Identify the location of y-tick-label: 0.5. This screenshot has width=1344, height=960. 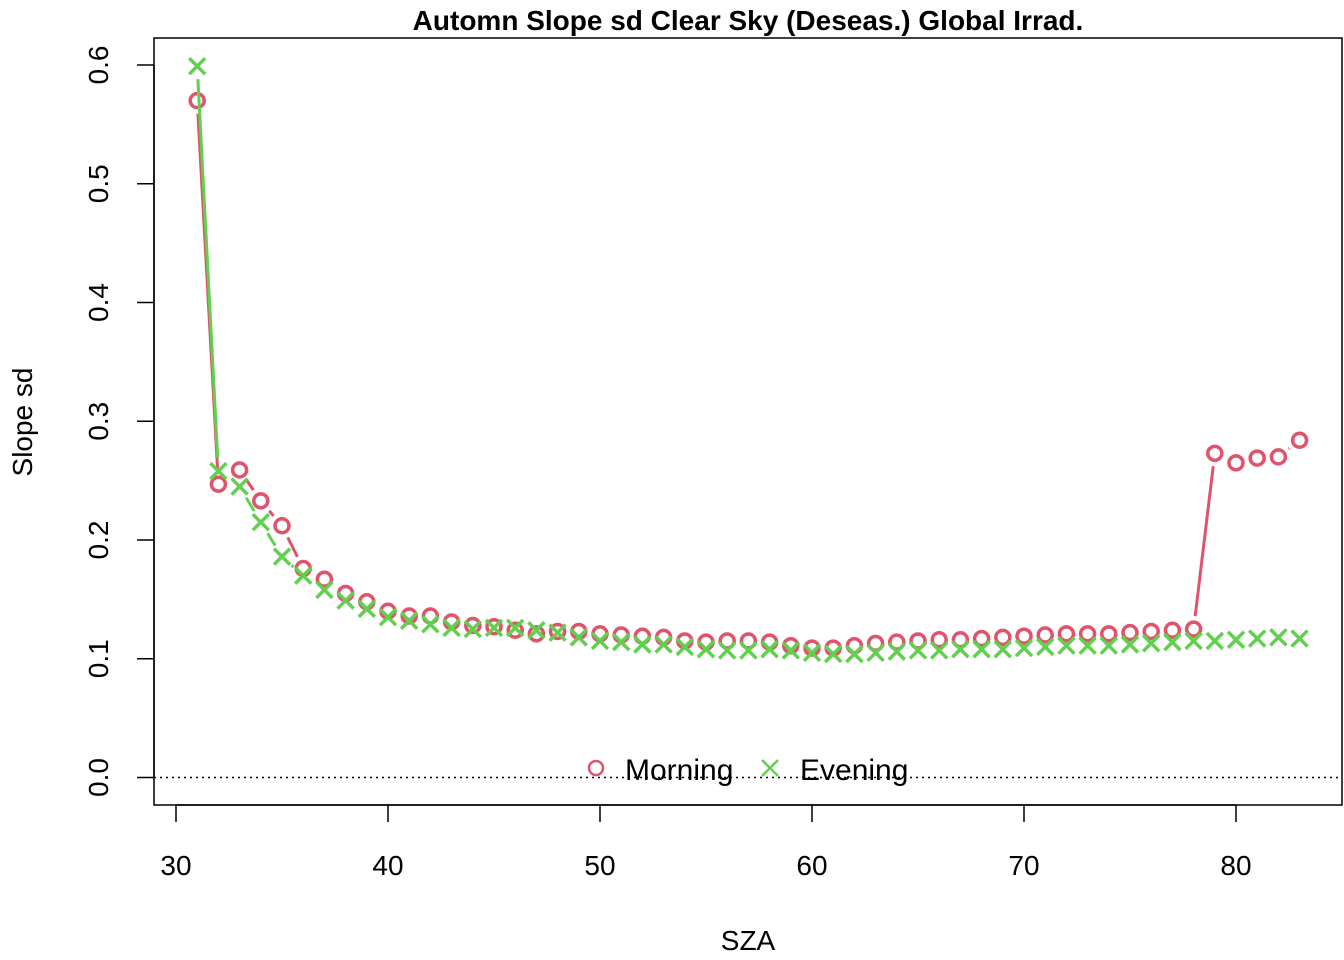
(98, 183).